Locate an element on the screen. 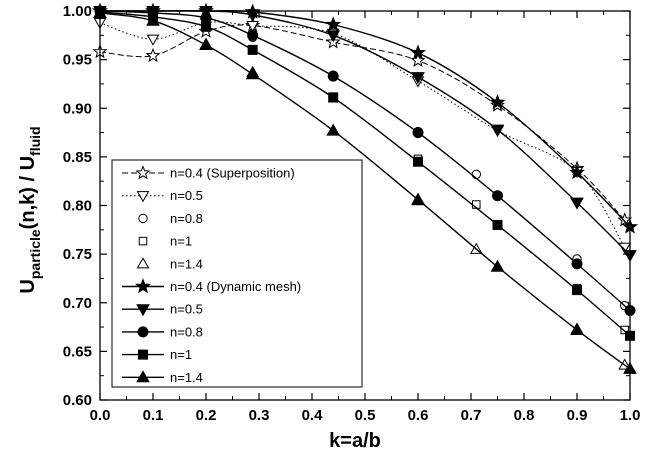 Image resolution: width=646 pixels, height=462 pixels. x-tick-label: 0.5 is located at coordinates (365, 415).